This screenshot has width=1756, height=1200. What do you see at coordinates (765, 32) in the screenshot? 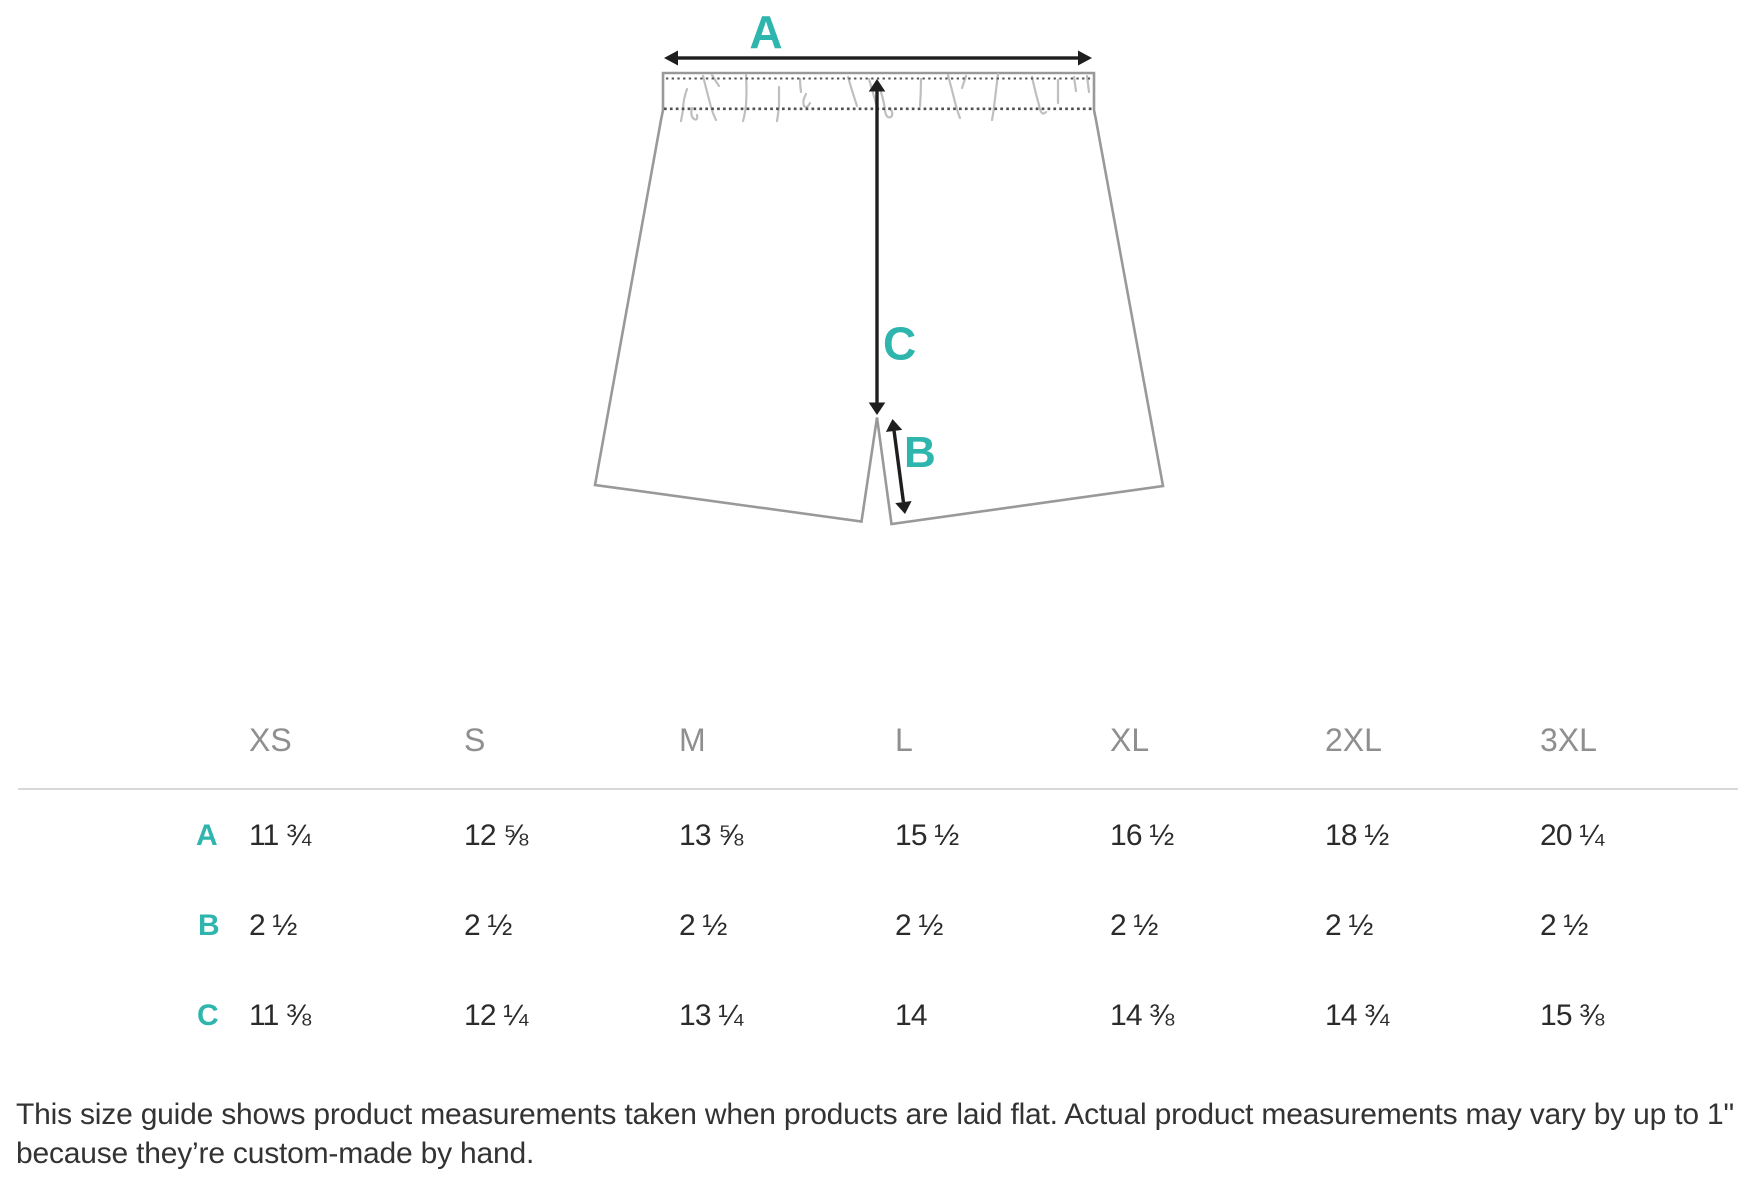
I see `svg-text: A` at bounding box center [765, 32].